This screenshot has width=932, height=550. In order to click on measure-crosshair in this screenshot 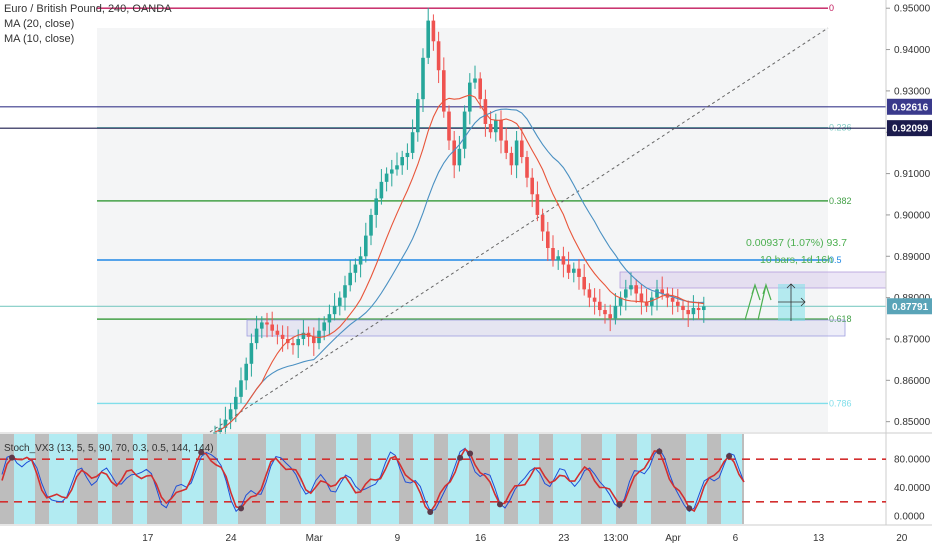, I will do `click(792, 302)`.